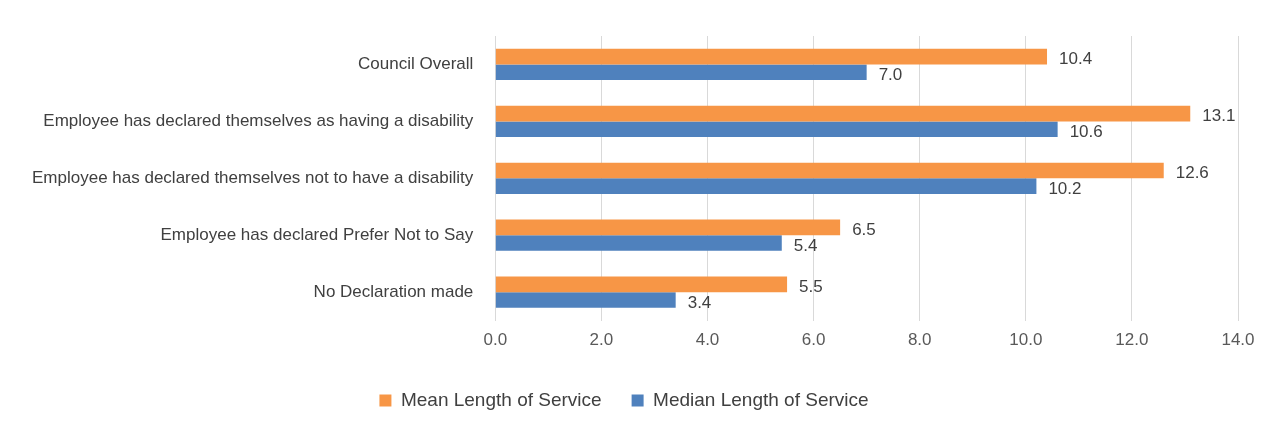 This screenshot has width=1286, height=430. Describe the element at coordinates (864, 230) in the screenshot. I see `data-label: 6.5` at that location.